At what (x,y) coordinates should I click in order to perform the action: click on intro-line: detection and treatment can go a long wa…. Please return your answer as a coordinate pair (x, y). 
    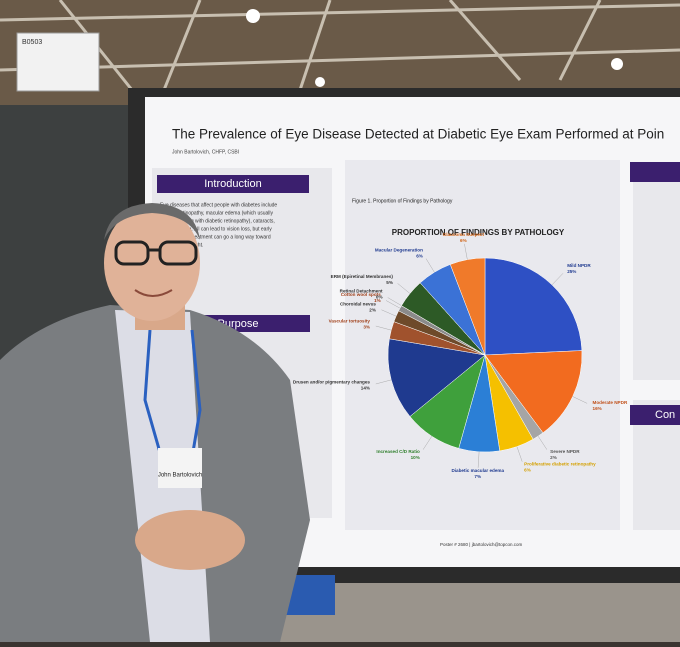
    Looking at the image, I should click on (215, 237).